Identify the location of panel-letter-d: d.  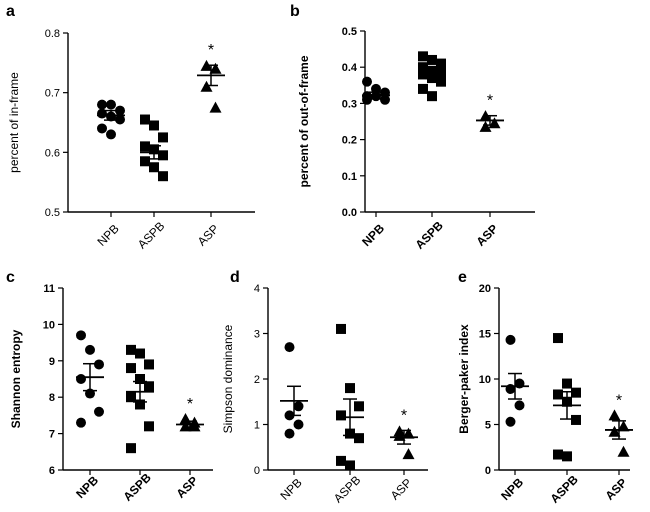
(235, 277).